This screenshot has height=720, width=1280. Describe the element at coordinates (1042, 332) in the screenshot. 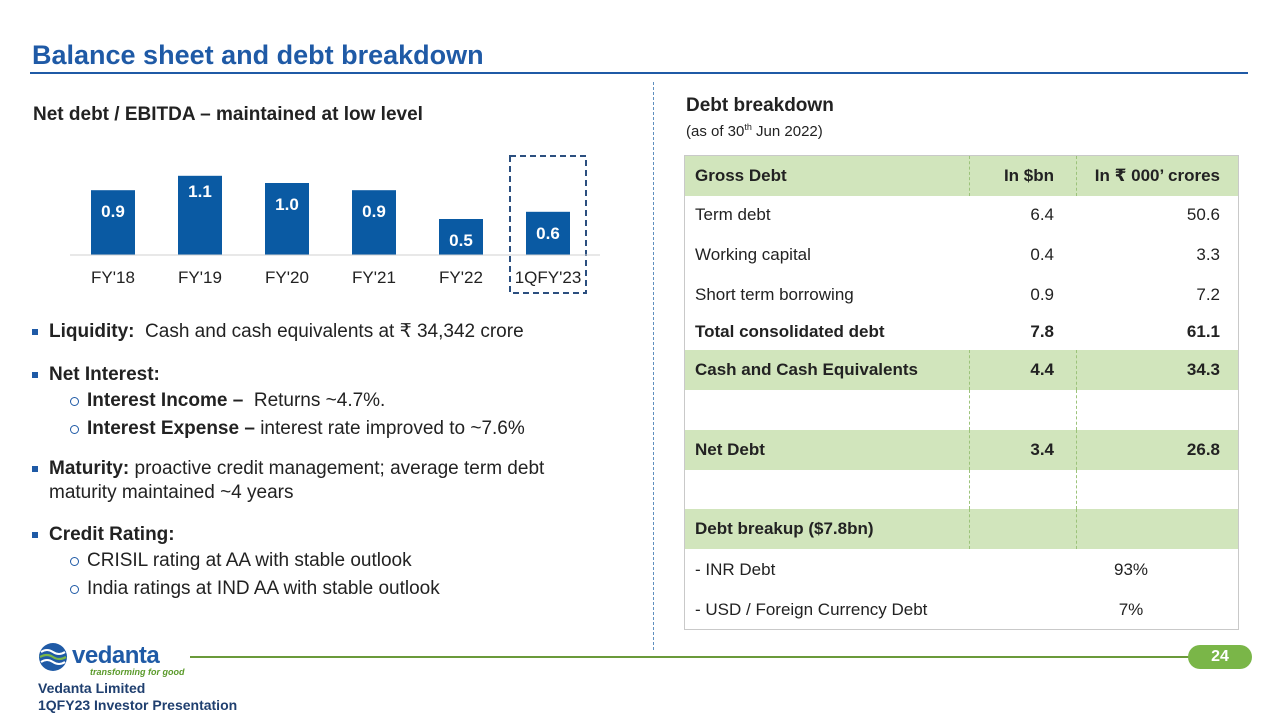

I see `row-usd: 7.8` at that location.